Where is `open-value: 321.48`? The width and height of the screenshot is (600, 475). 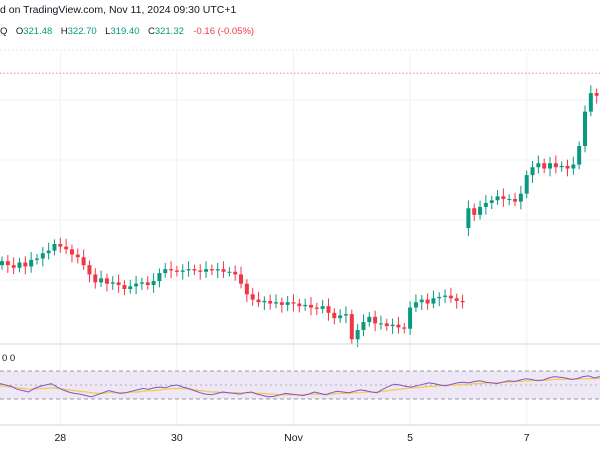
open-value: 321.48 is located at coordinates (37, 31).